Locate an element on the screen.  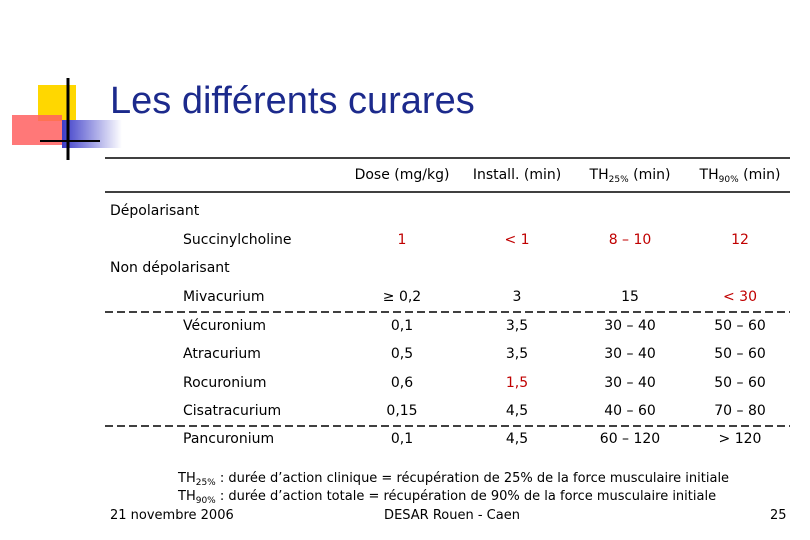
cell: 0,15 is located at coordinates (402, 411).